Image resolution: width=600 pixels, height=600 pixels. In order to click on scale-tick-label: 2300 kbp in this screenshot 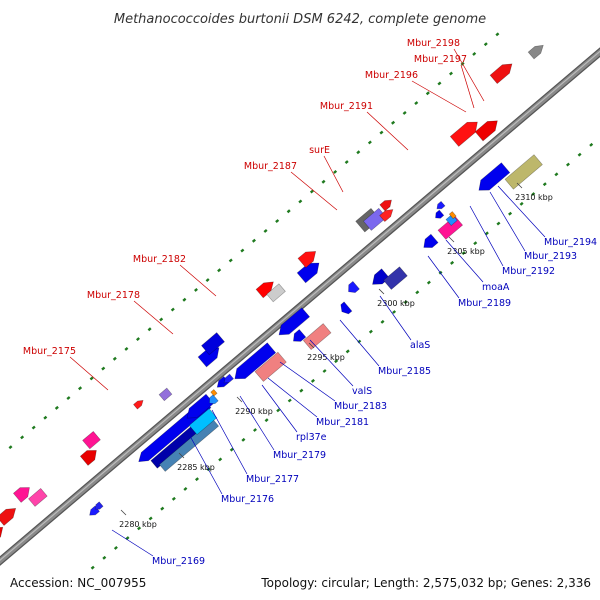, I will do `click(396, 303)`.